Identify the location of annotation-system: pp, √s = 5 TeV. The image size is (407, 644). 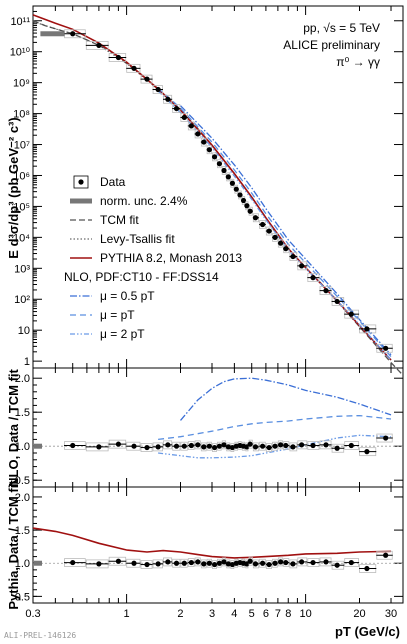
(341, 28).